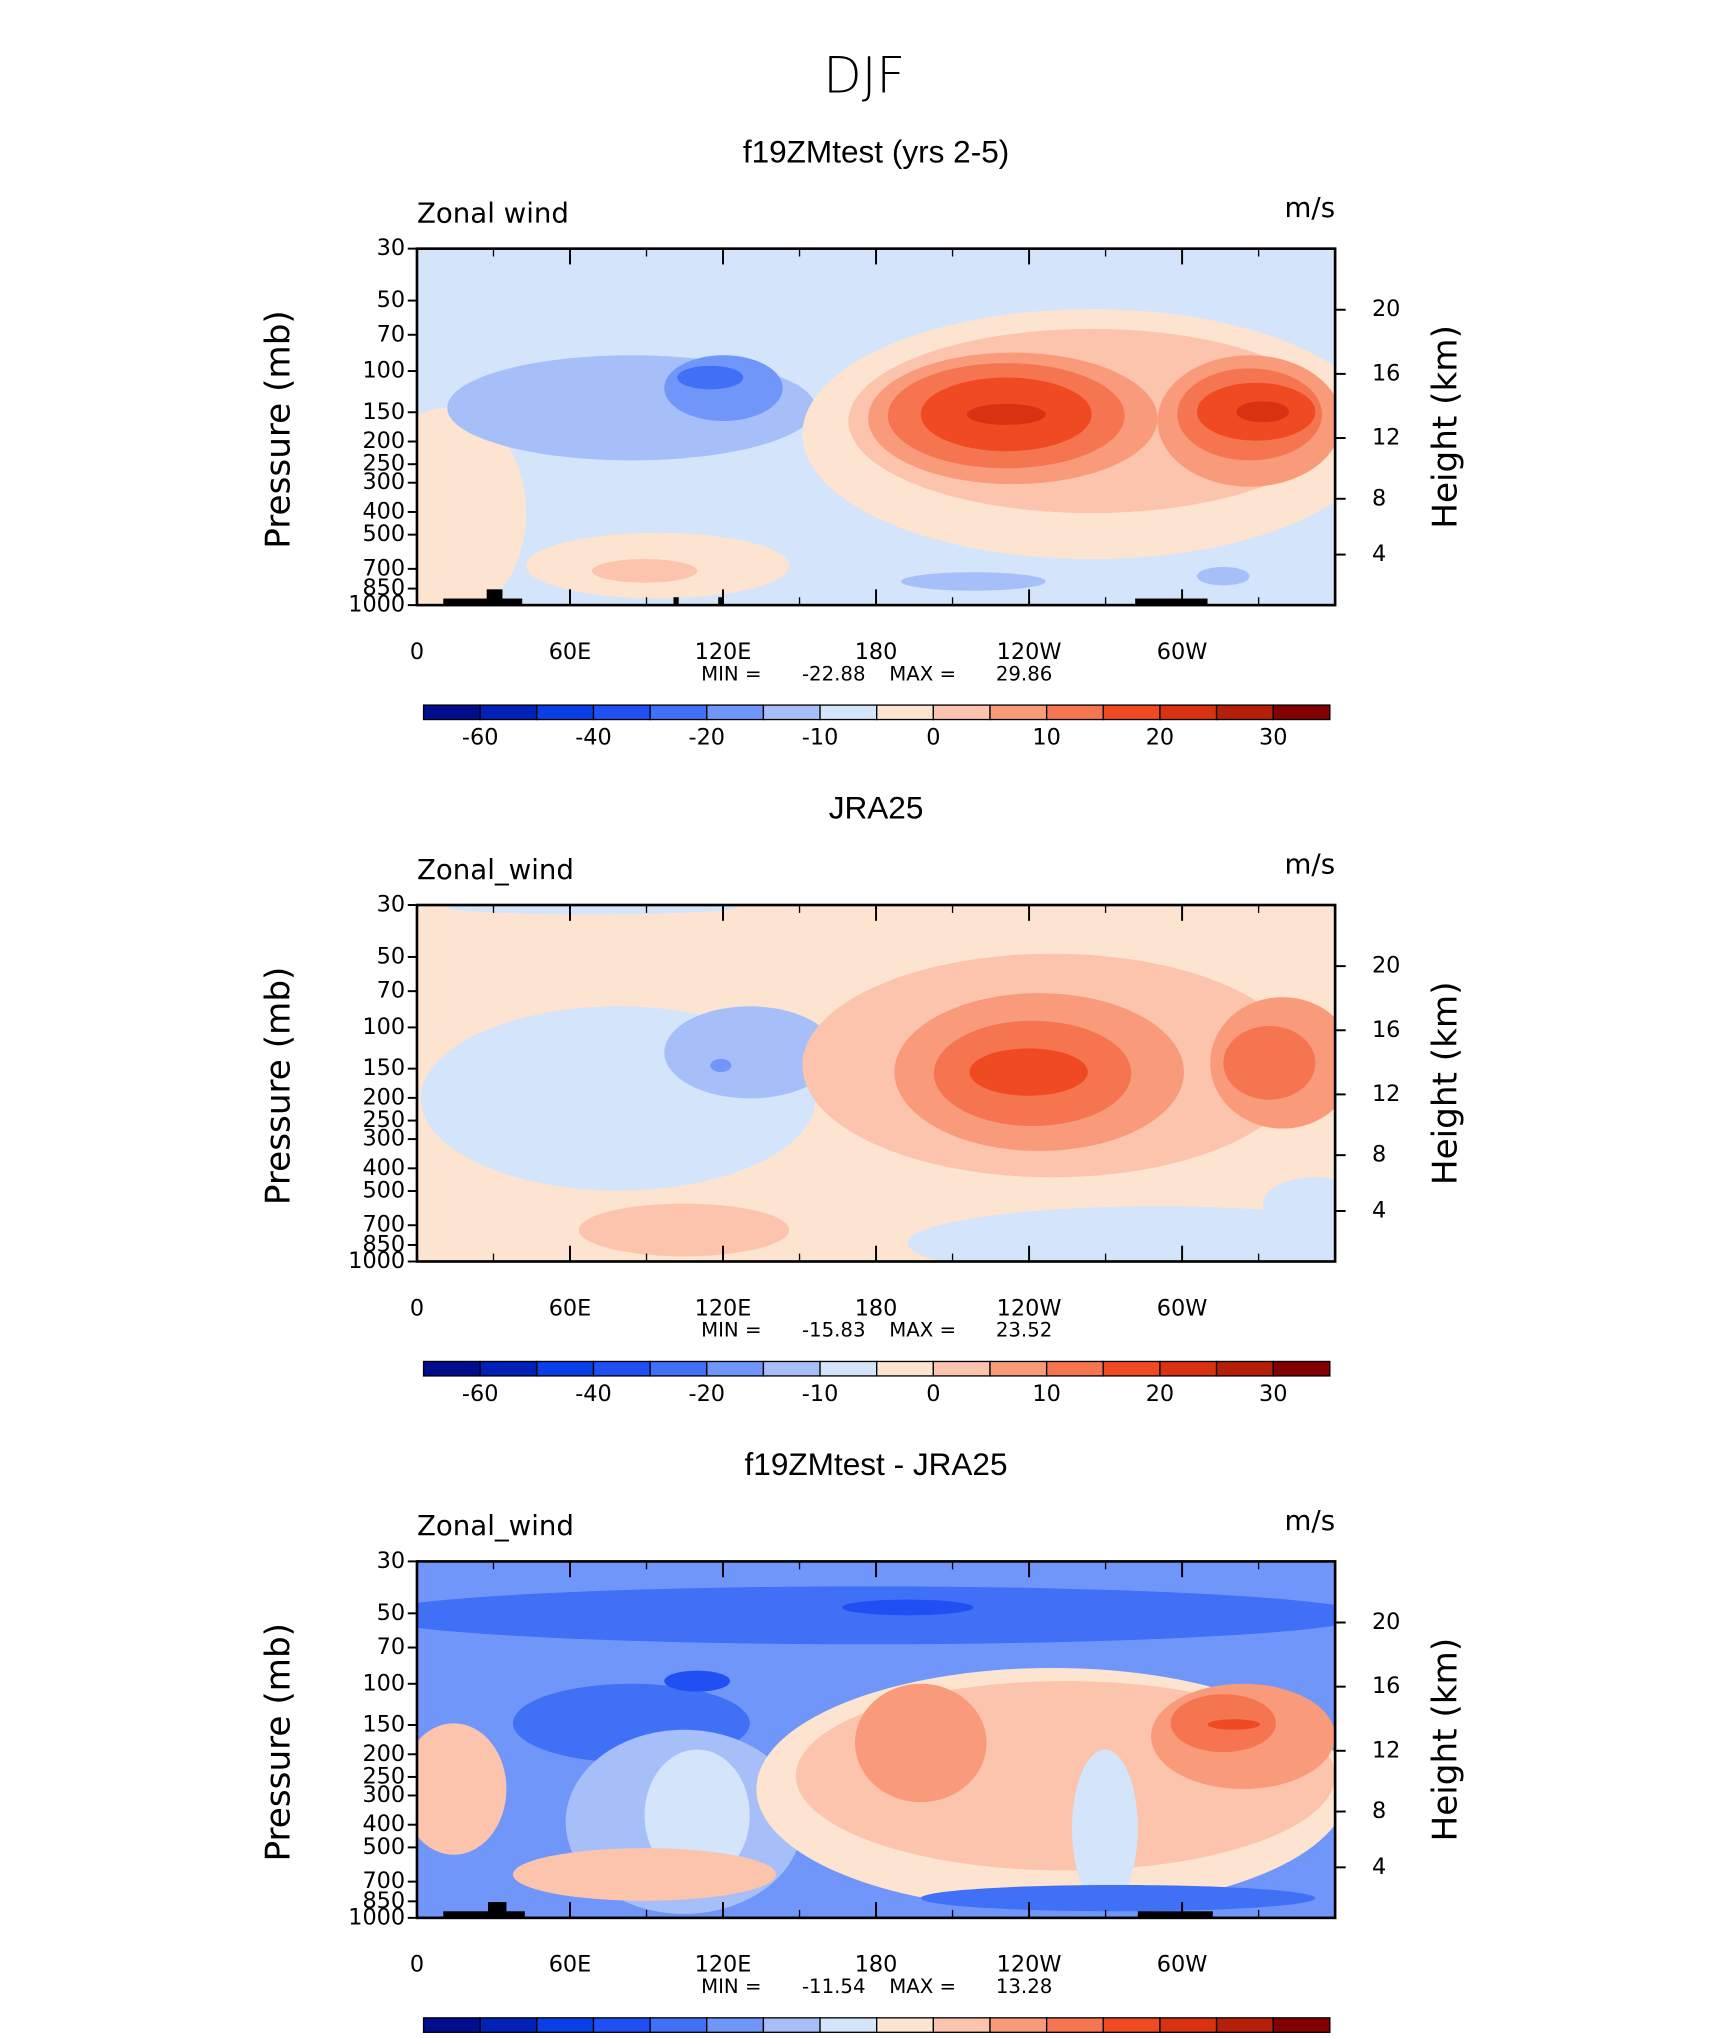 The image size is (1710, 2038). Describe the element at coordinates (834, 1330) in the screenshot. I see `min-value: -15.83` at that location.